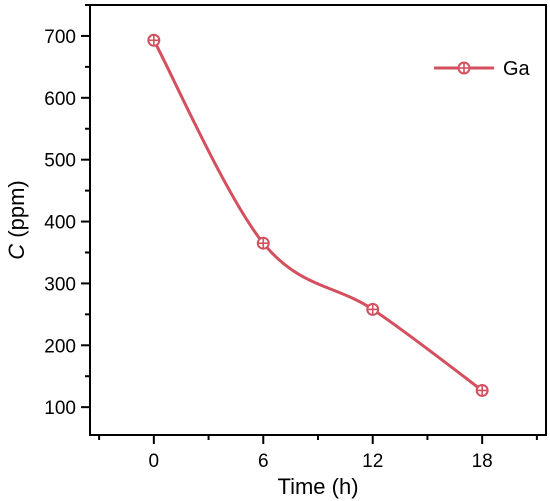  Describe the element at coordinates (263, 461) in the screenshot. I see `x-tick-label: 6` at that location.